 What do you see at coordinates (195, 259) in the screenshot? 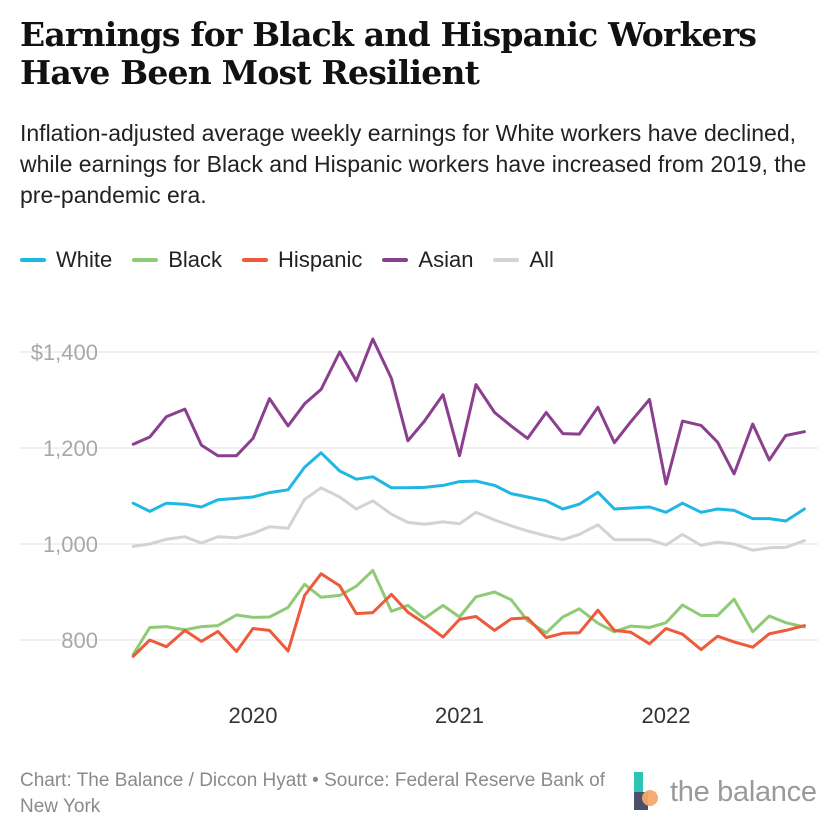
I see `legend-label-black: Black` at bounding box center [195, 259].